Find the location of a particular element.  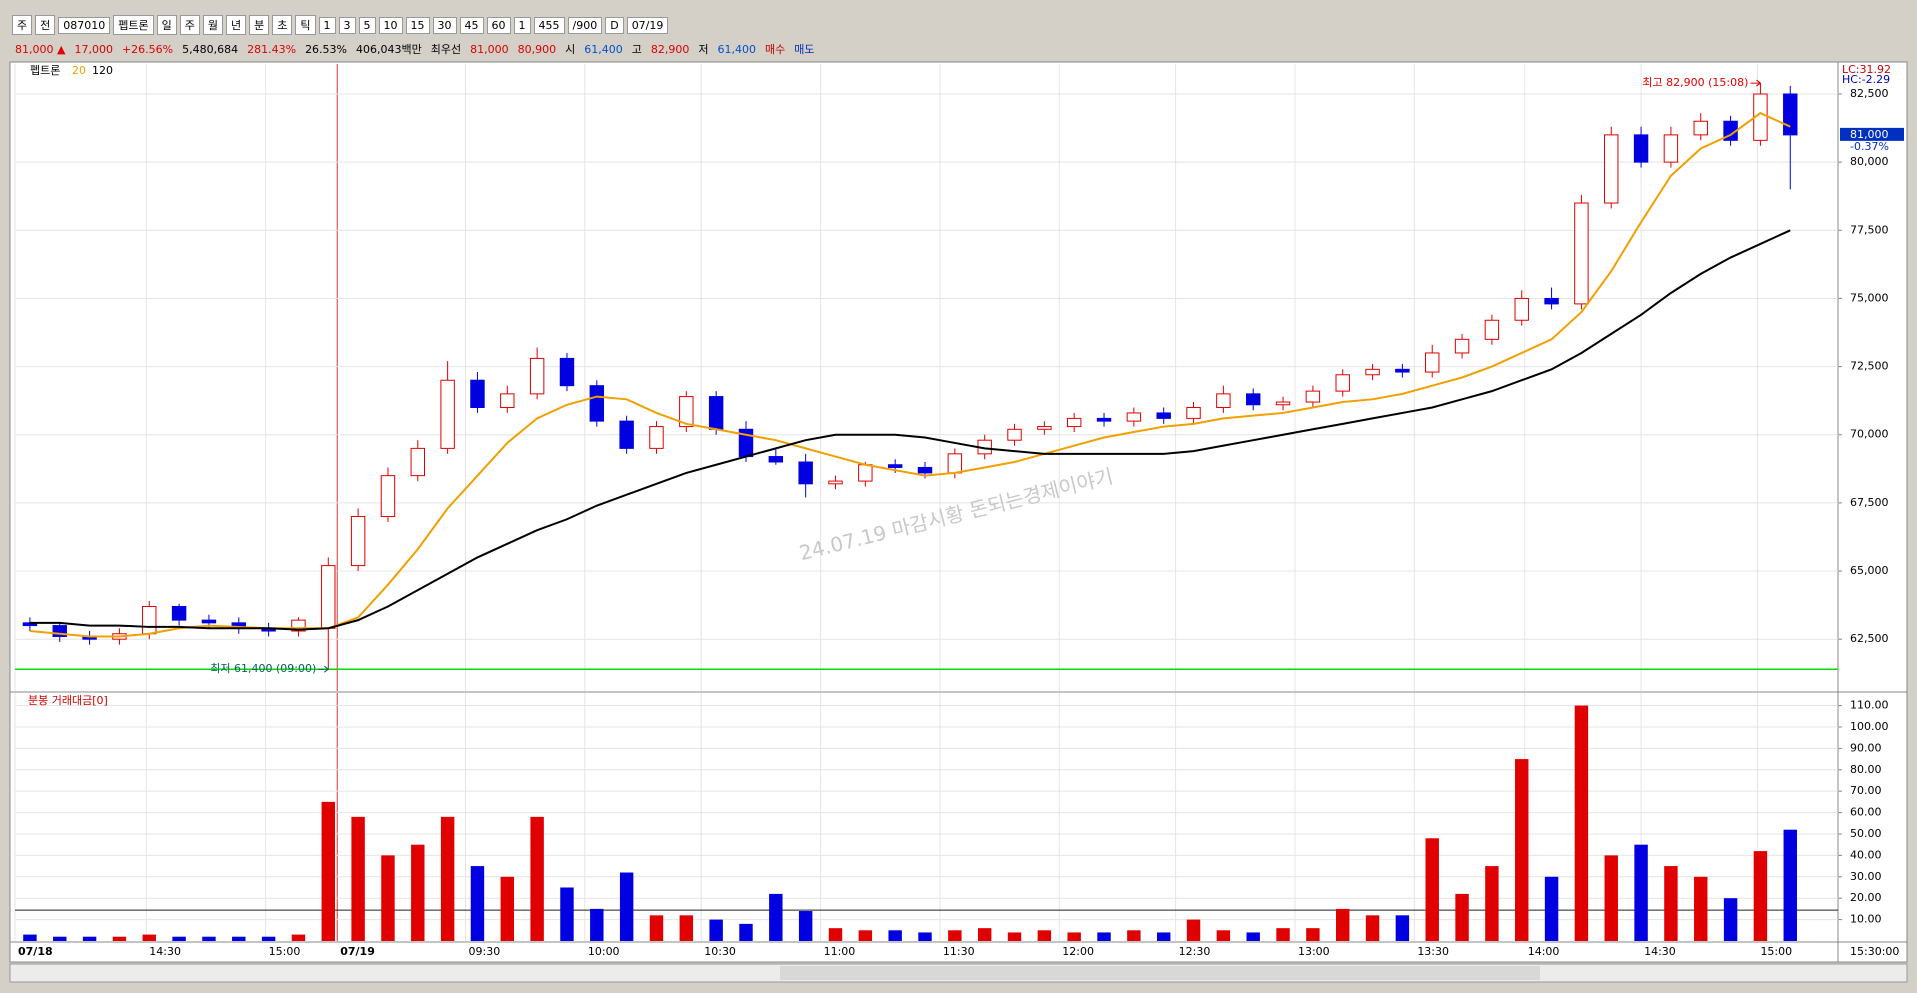

toolbar-button: D is located at coordinates (614, 25).